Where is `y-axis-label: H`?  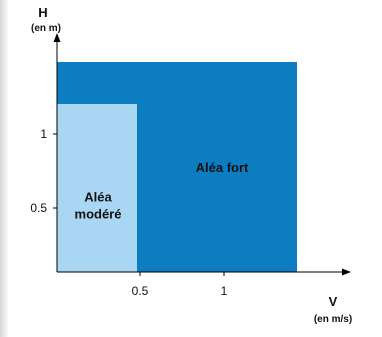
y-axis-label: H is located at coordinates (42, 12).